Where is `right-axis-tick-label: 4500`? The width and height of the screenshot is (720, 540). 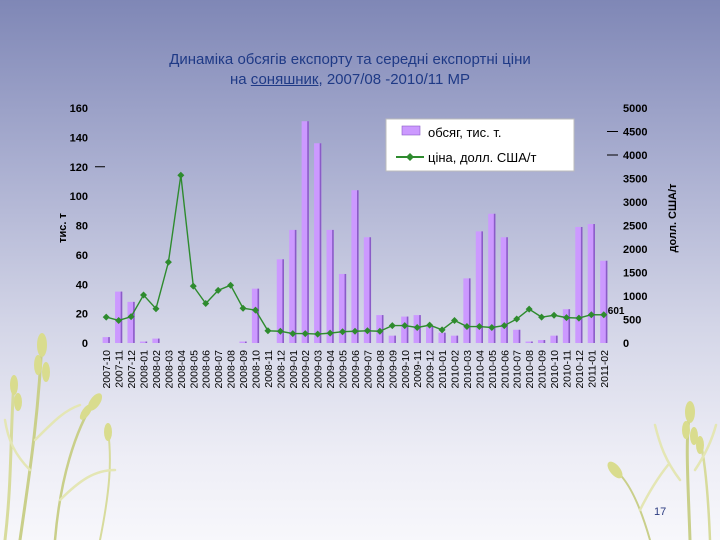 right-axis-tick-label: 4500 is located at coordinates (635, 133).